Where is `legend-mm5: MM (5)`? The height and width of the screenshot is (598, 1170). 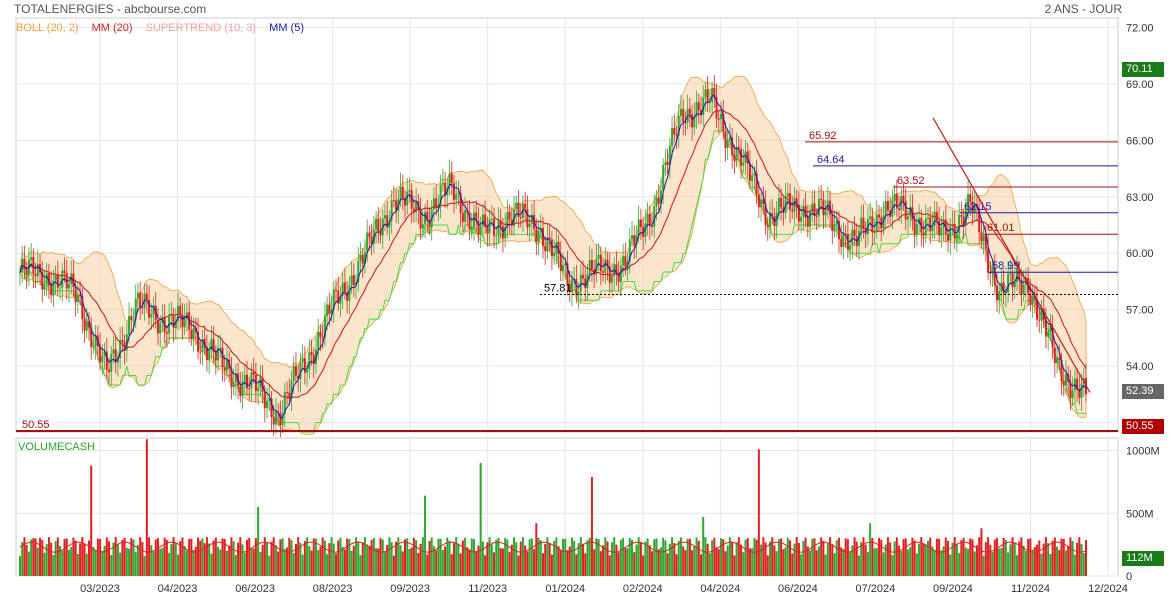
legend-mm5: MM (5) is located at coordinates (286, 28).